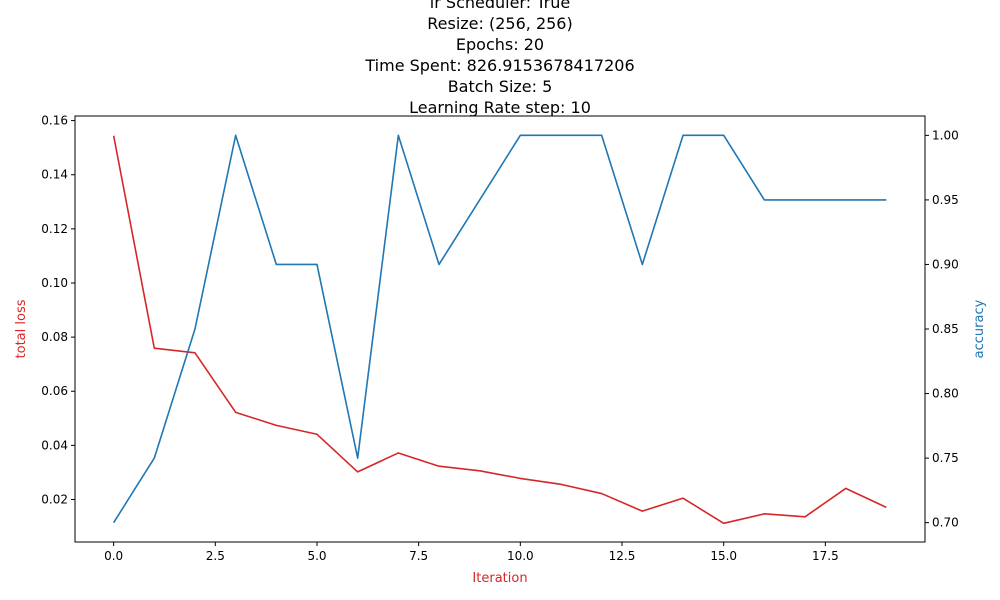  Describe the element at coordinates (500, 107) in the screenshot. I see `title-line: Learning Rate step: 10` at that location.